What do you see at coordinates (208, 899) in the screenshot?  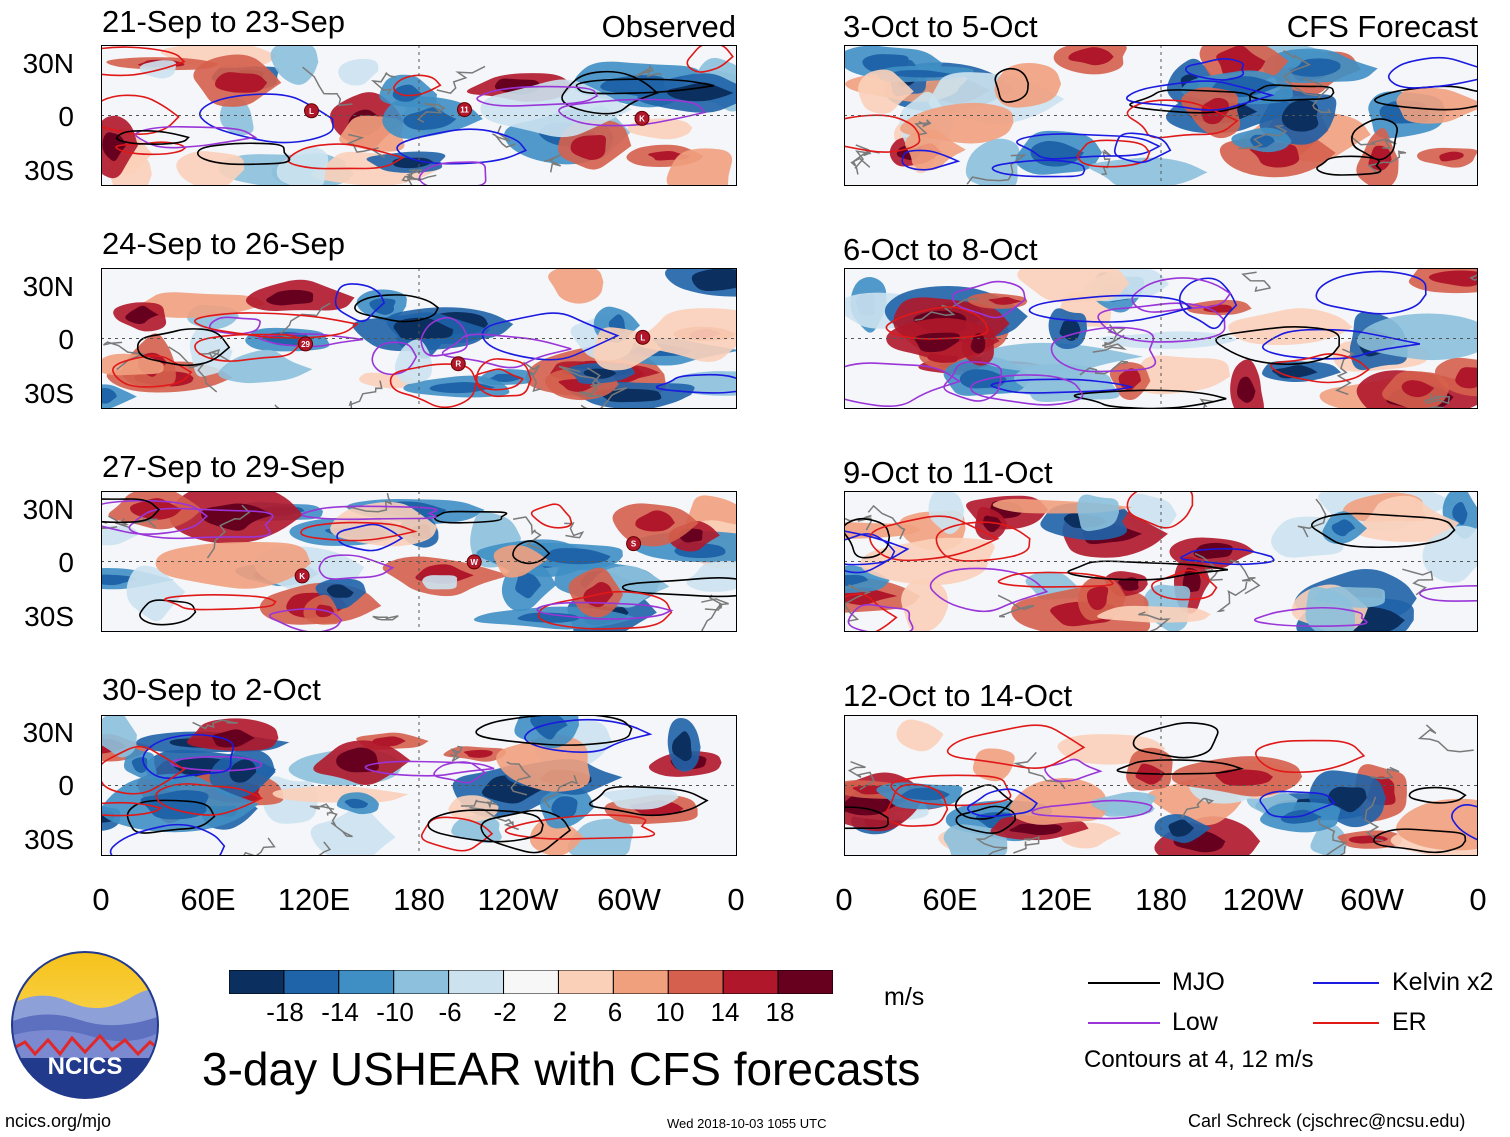 I see `lon-label: 60E` at bounding box center [208, 899].